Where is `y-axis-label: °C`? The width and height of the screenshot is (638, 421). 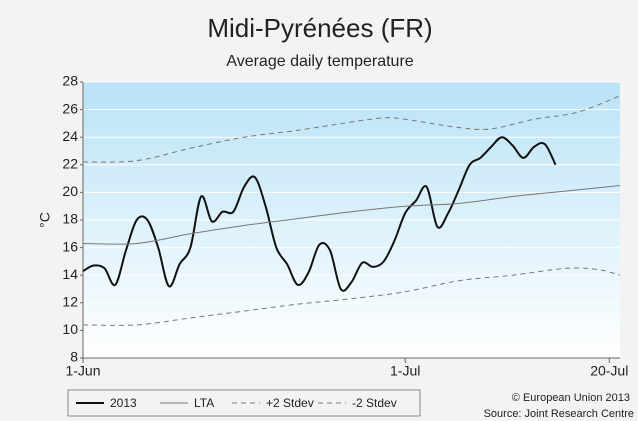 y-axis-label: °C is located at coordinates (45, 220).